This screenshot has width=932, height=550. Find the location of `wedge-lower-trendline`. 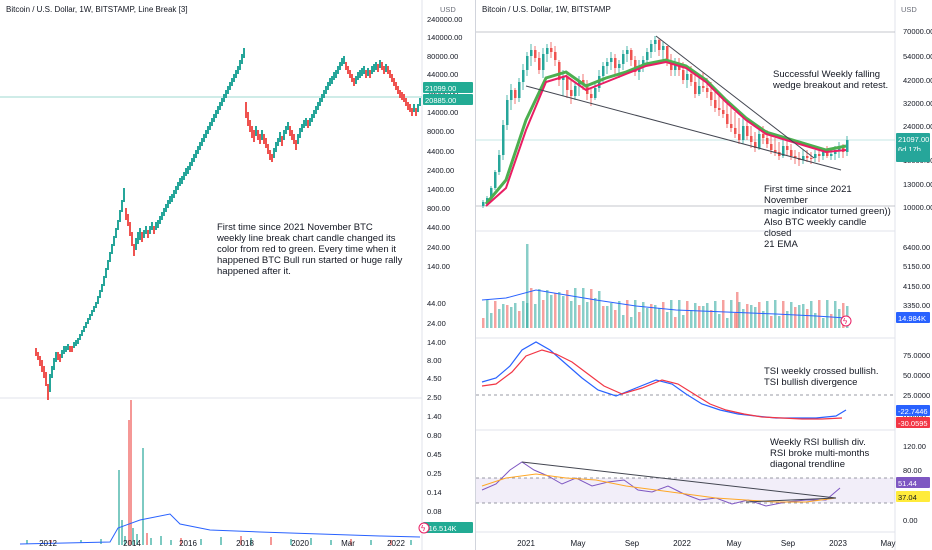

wedge-lower-trendline is located at coordinates (683, 128).